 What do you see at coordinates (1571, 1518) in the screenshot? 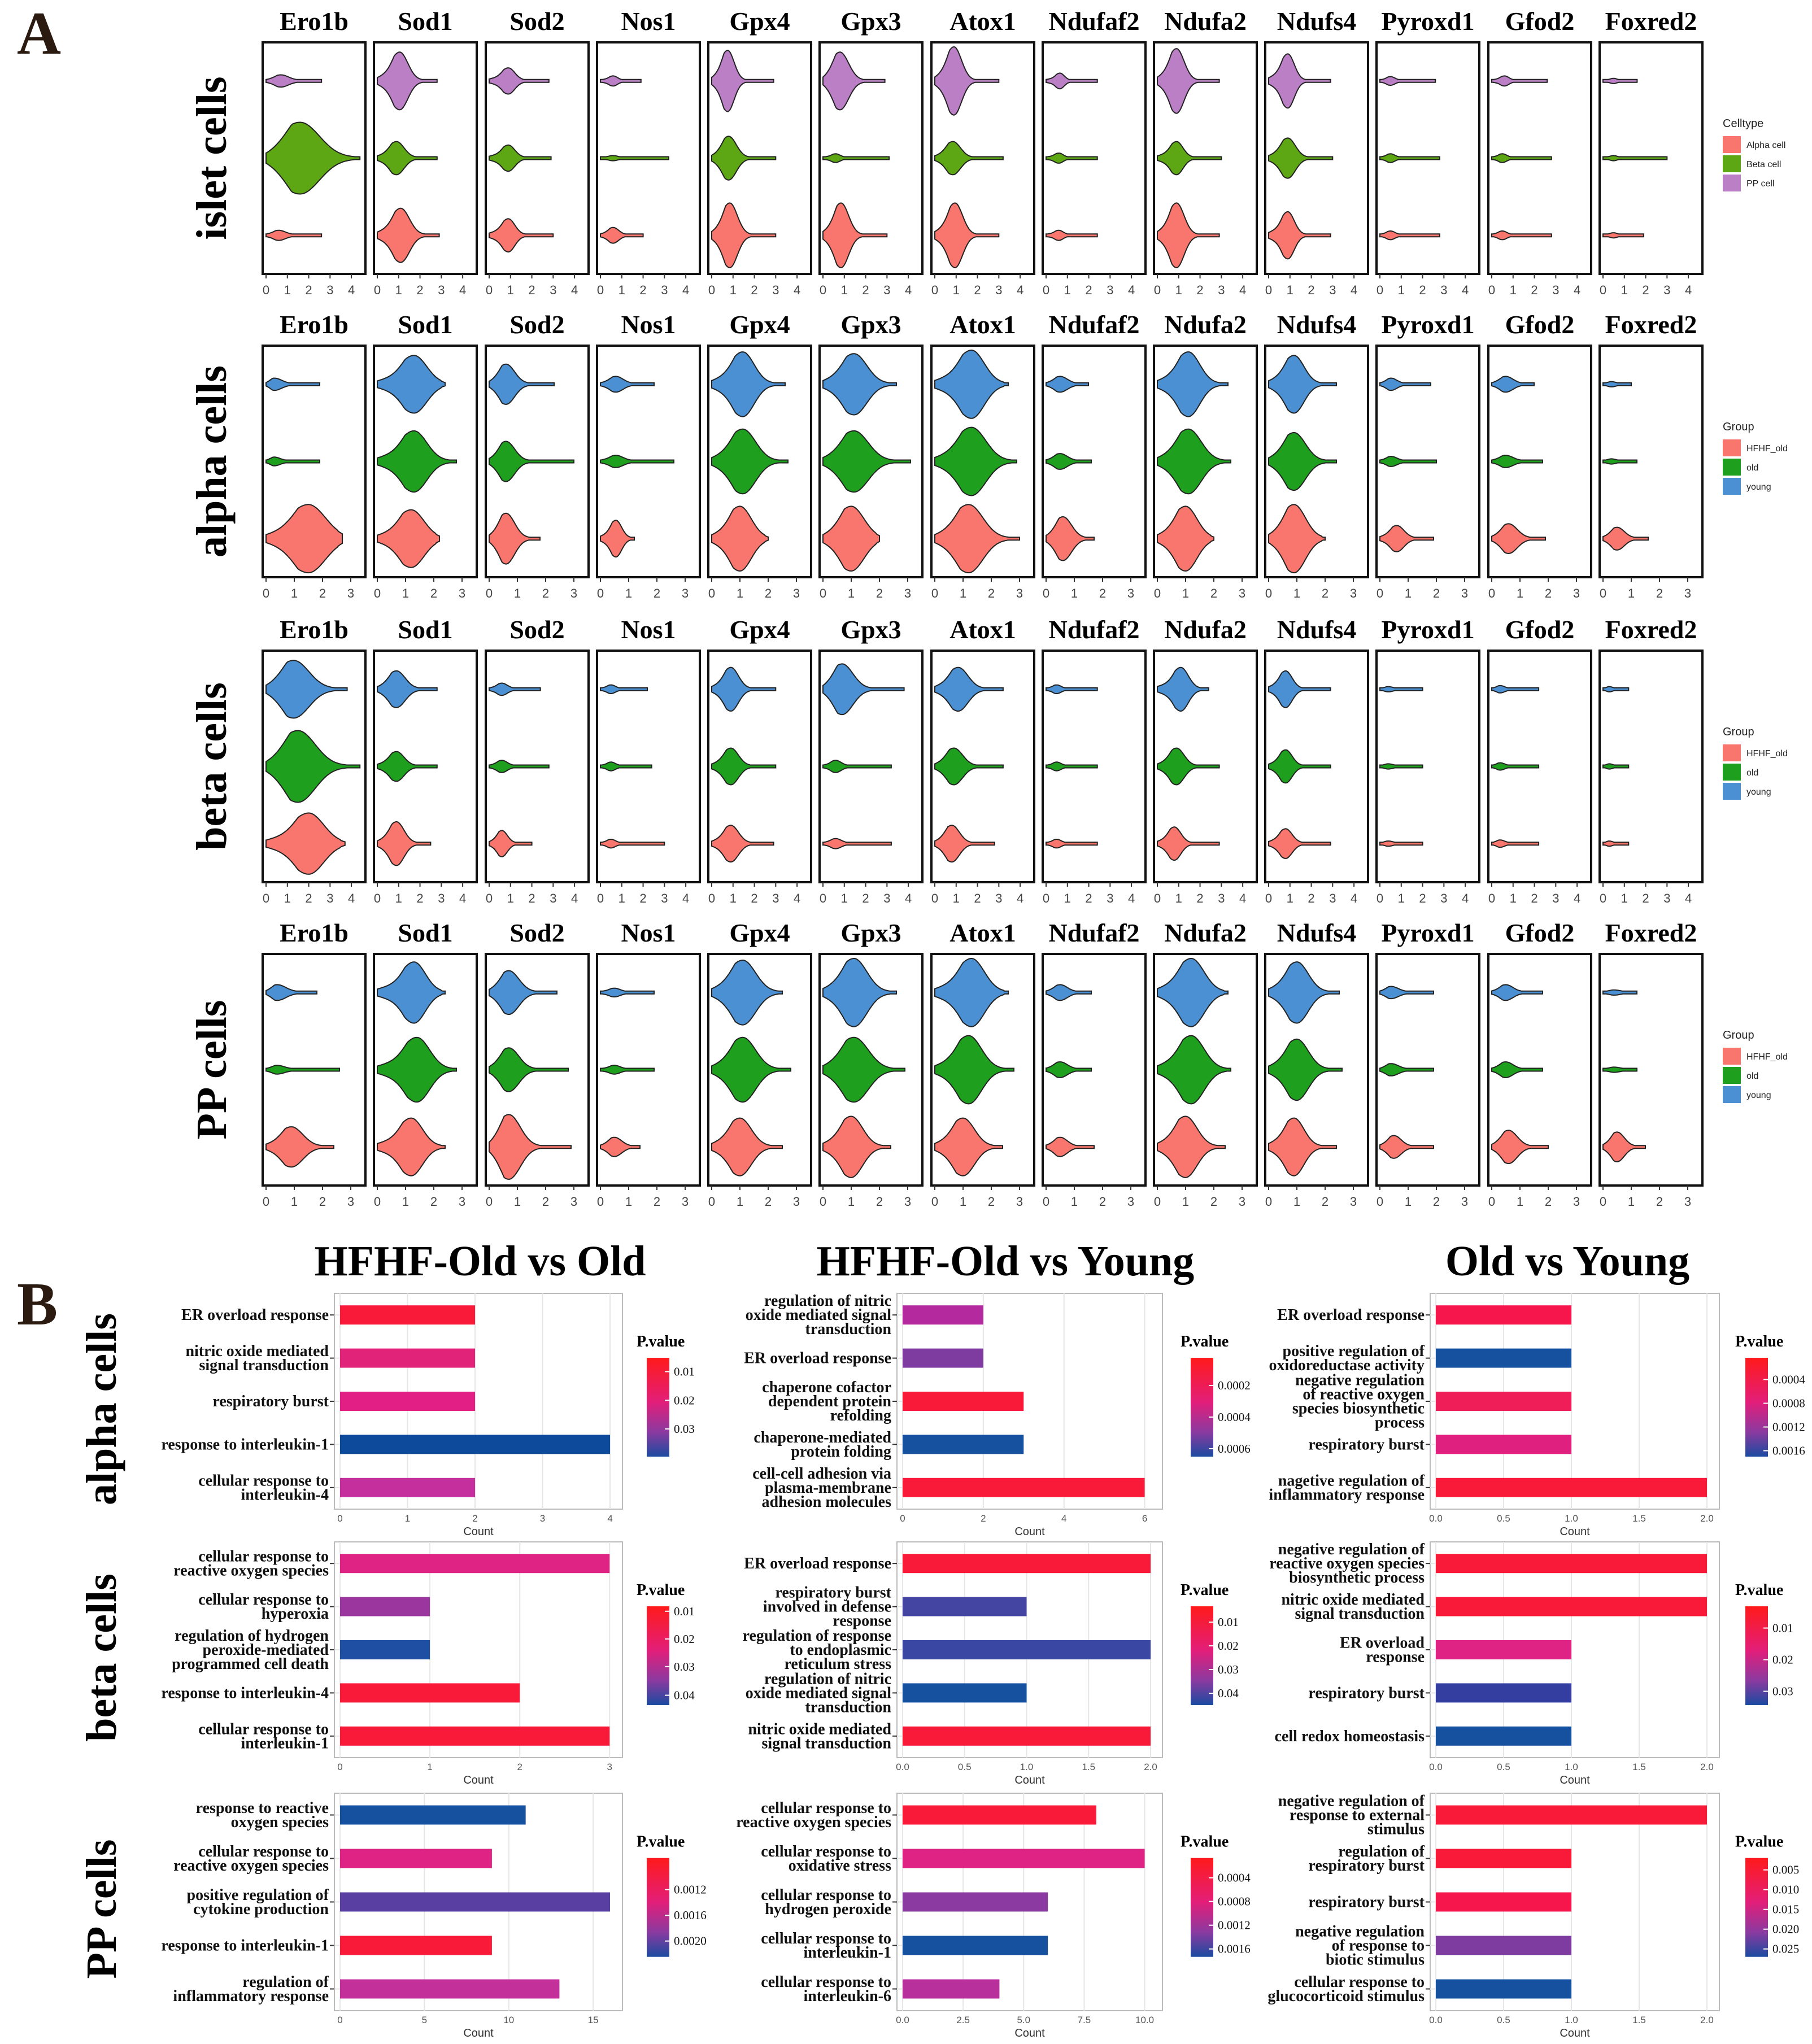
I see `x-tick-label: 1.0` at bounding box center [1571, 1518].